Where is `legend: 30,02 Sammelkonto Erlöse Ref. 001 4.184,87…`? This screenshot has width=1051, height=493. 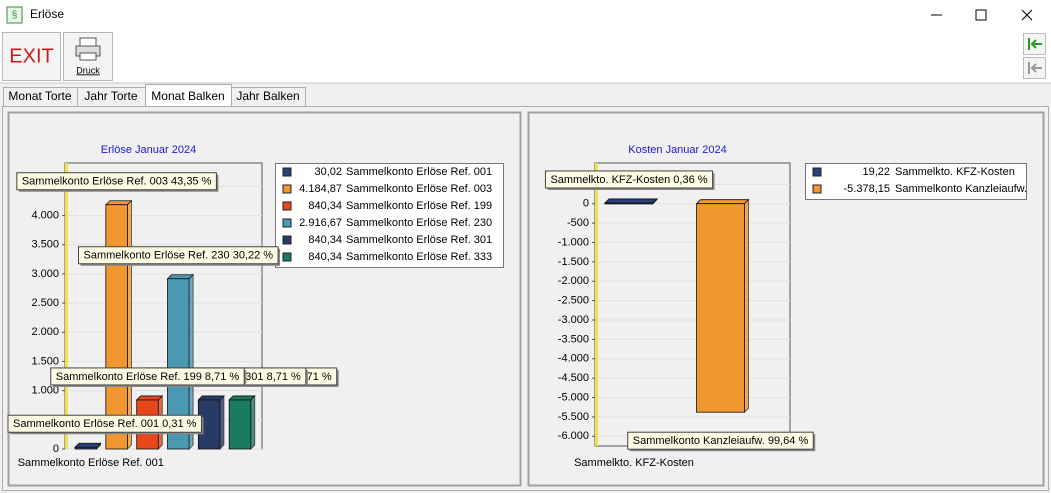 legend: 30,02 Sammelkonto Erlöse Ref. 001 4.184,87… is located at coordinates (389, 215).